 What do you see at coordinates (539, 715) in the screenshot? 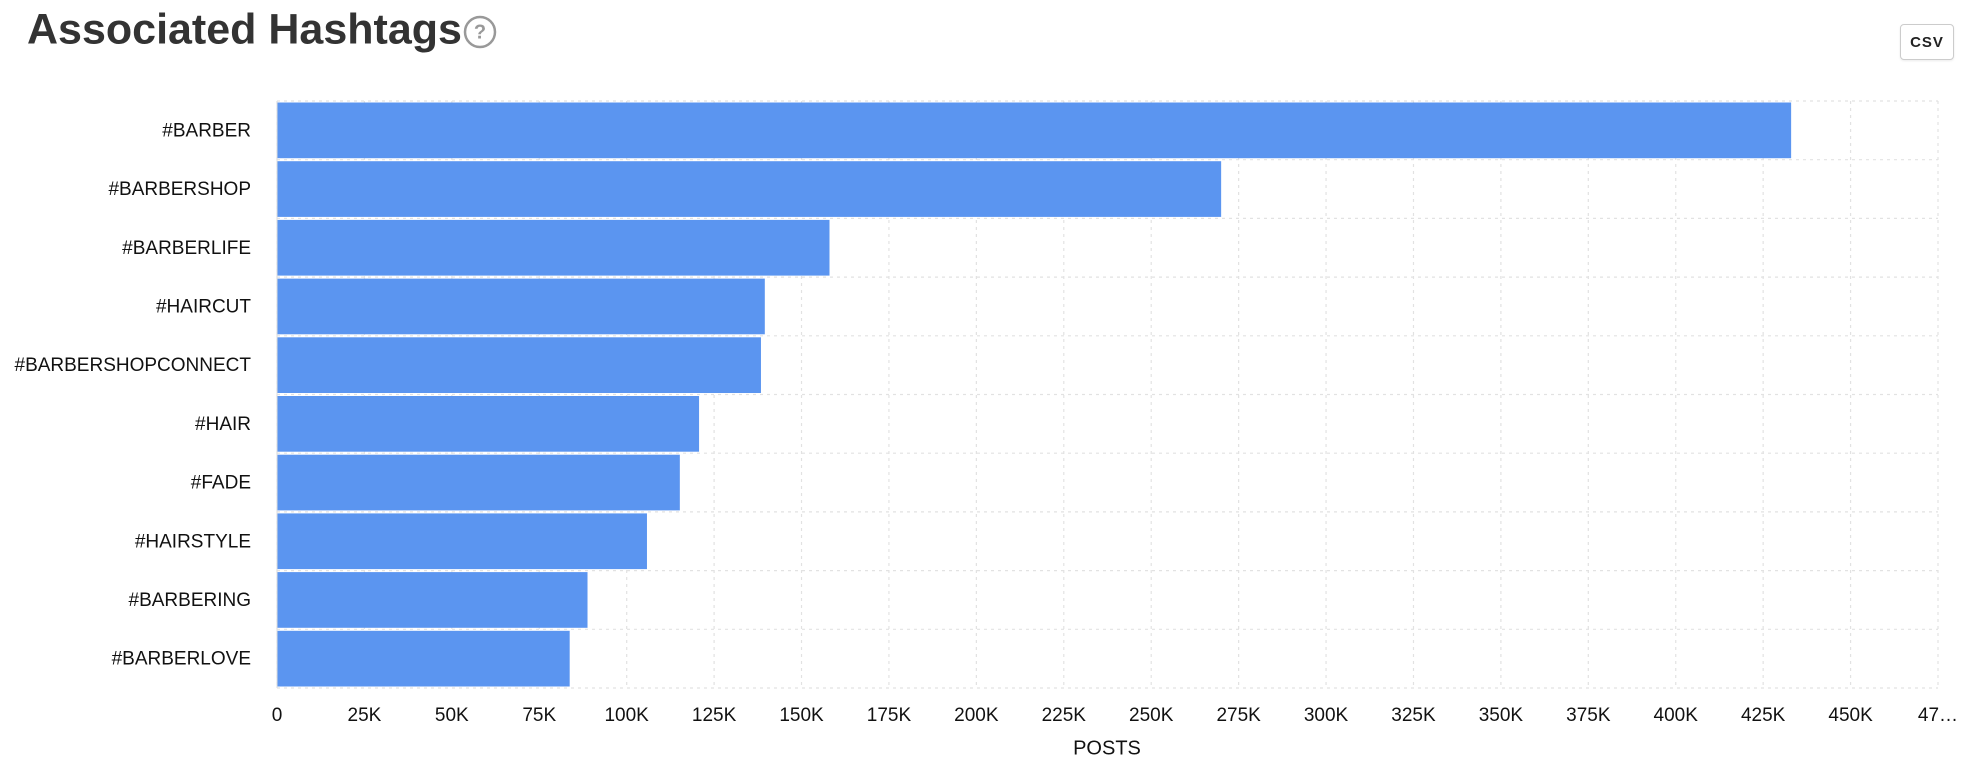
I see `x-tick-label: 75K` at bounding box center [539, 715].